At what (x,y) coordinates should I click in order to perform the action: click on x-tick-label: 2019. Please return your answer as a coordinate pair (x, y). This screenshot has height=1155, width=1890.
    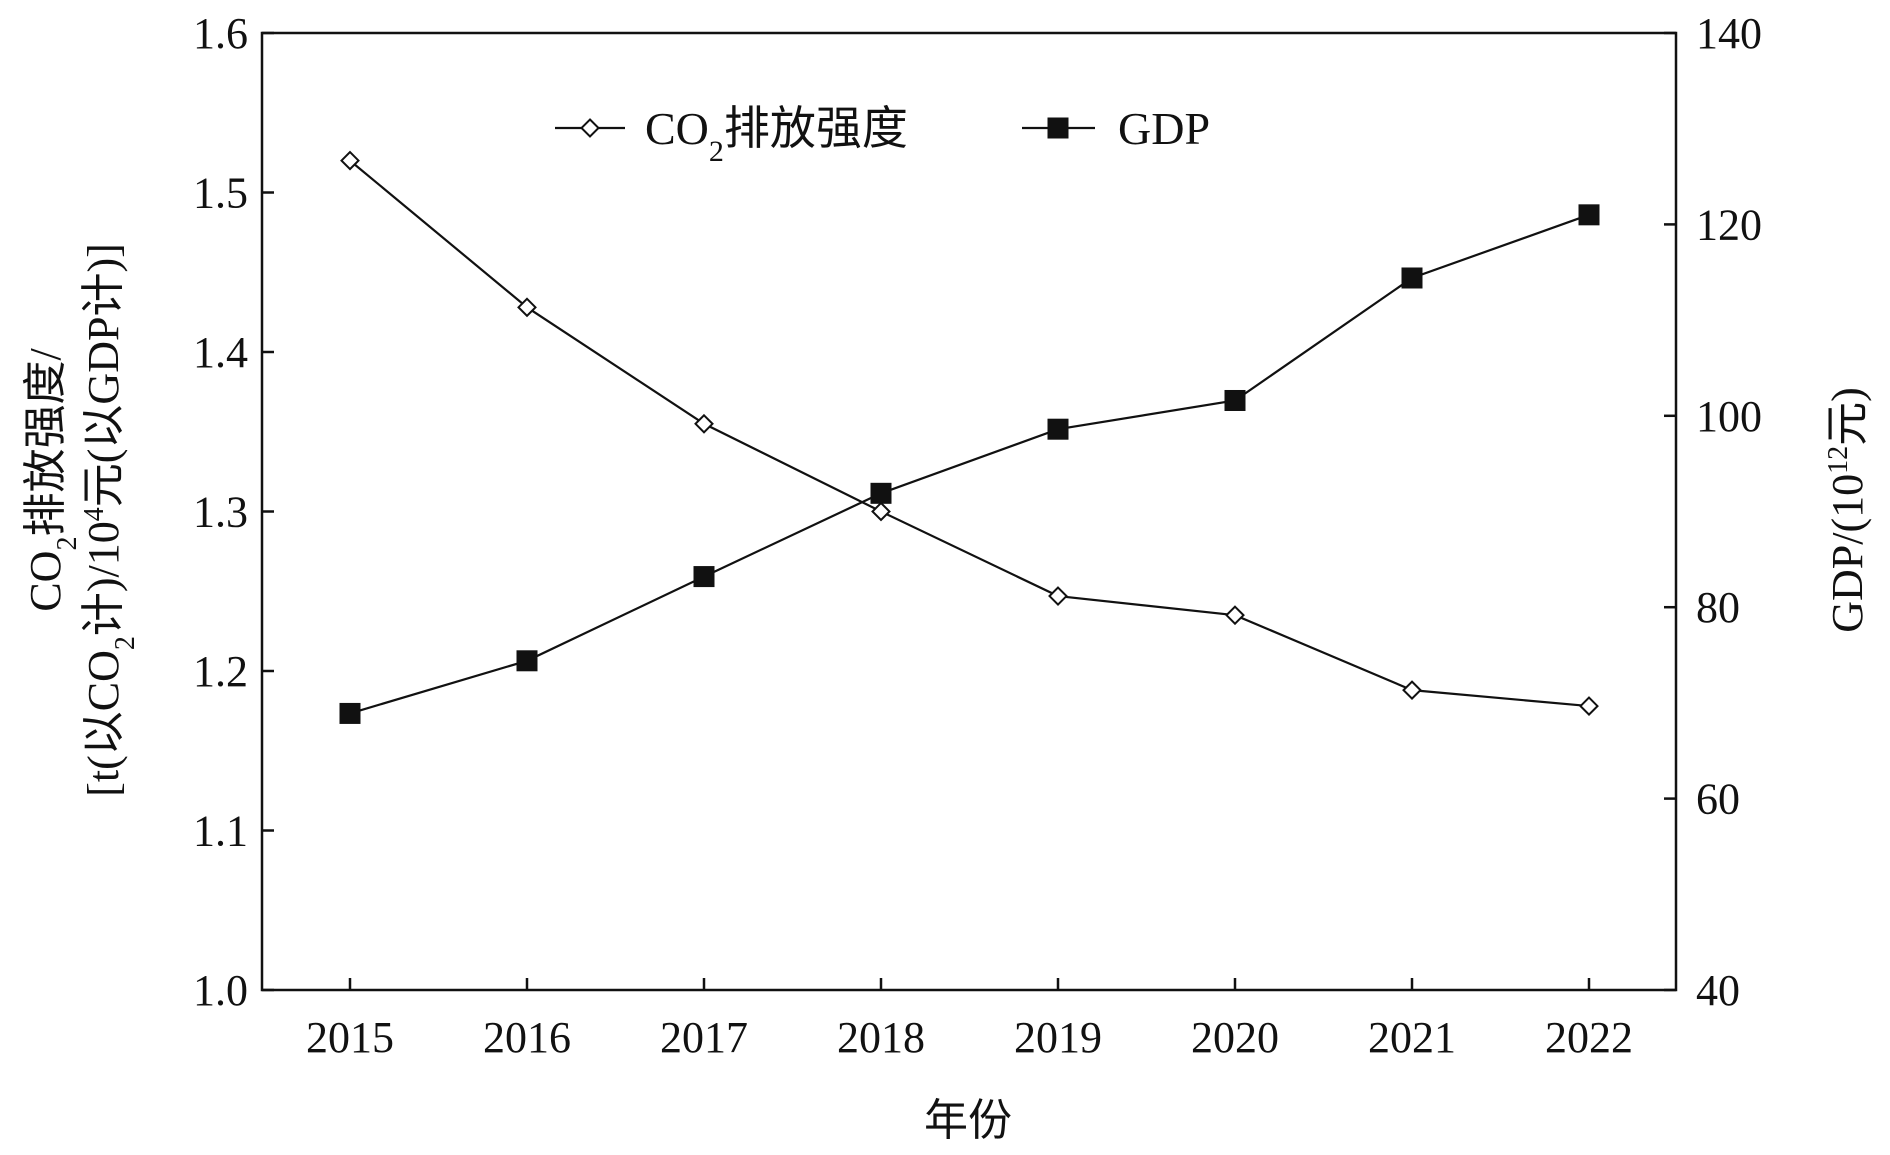
    Looking at the image, I should click on (1058, 1037).